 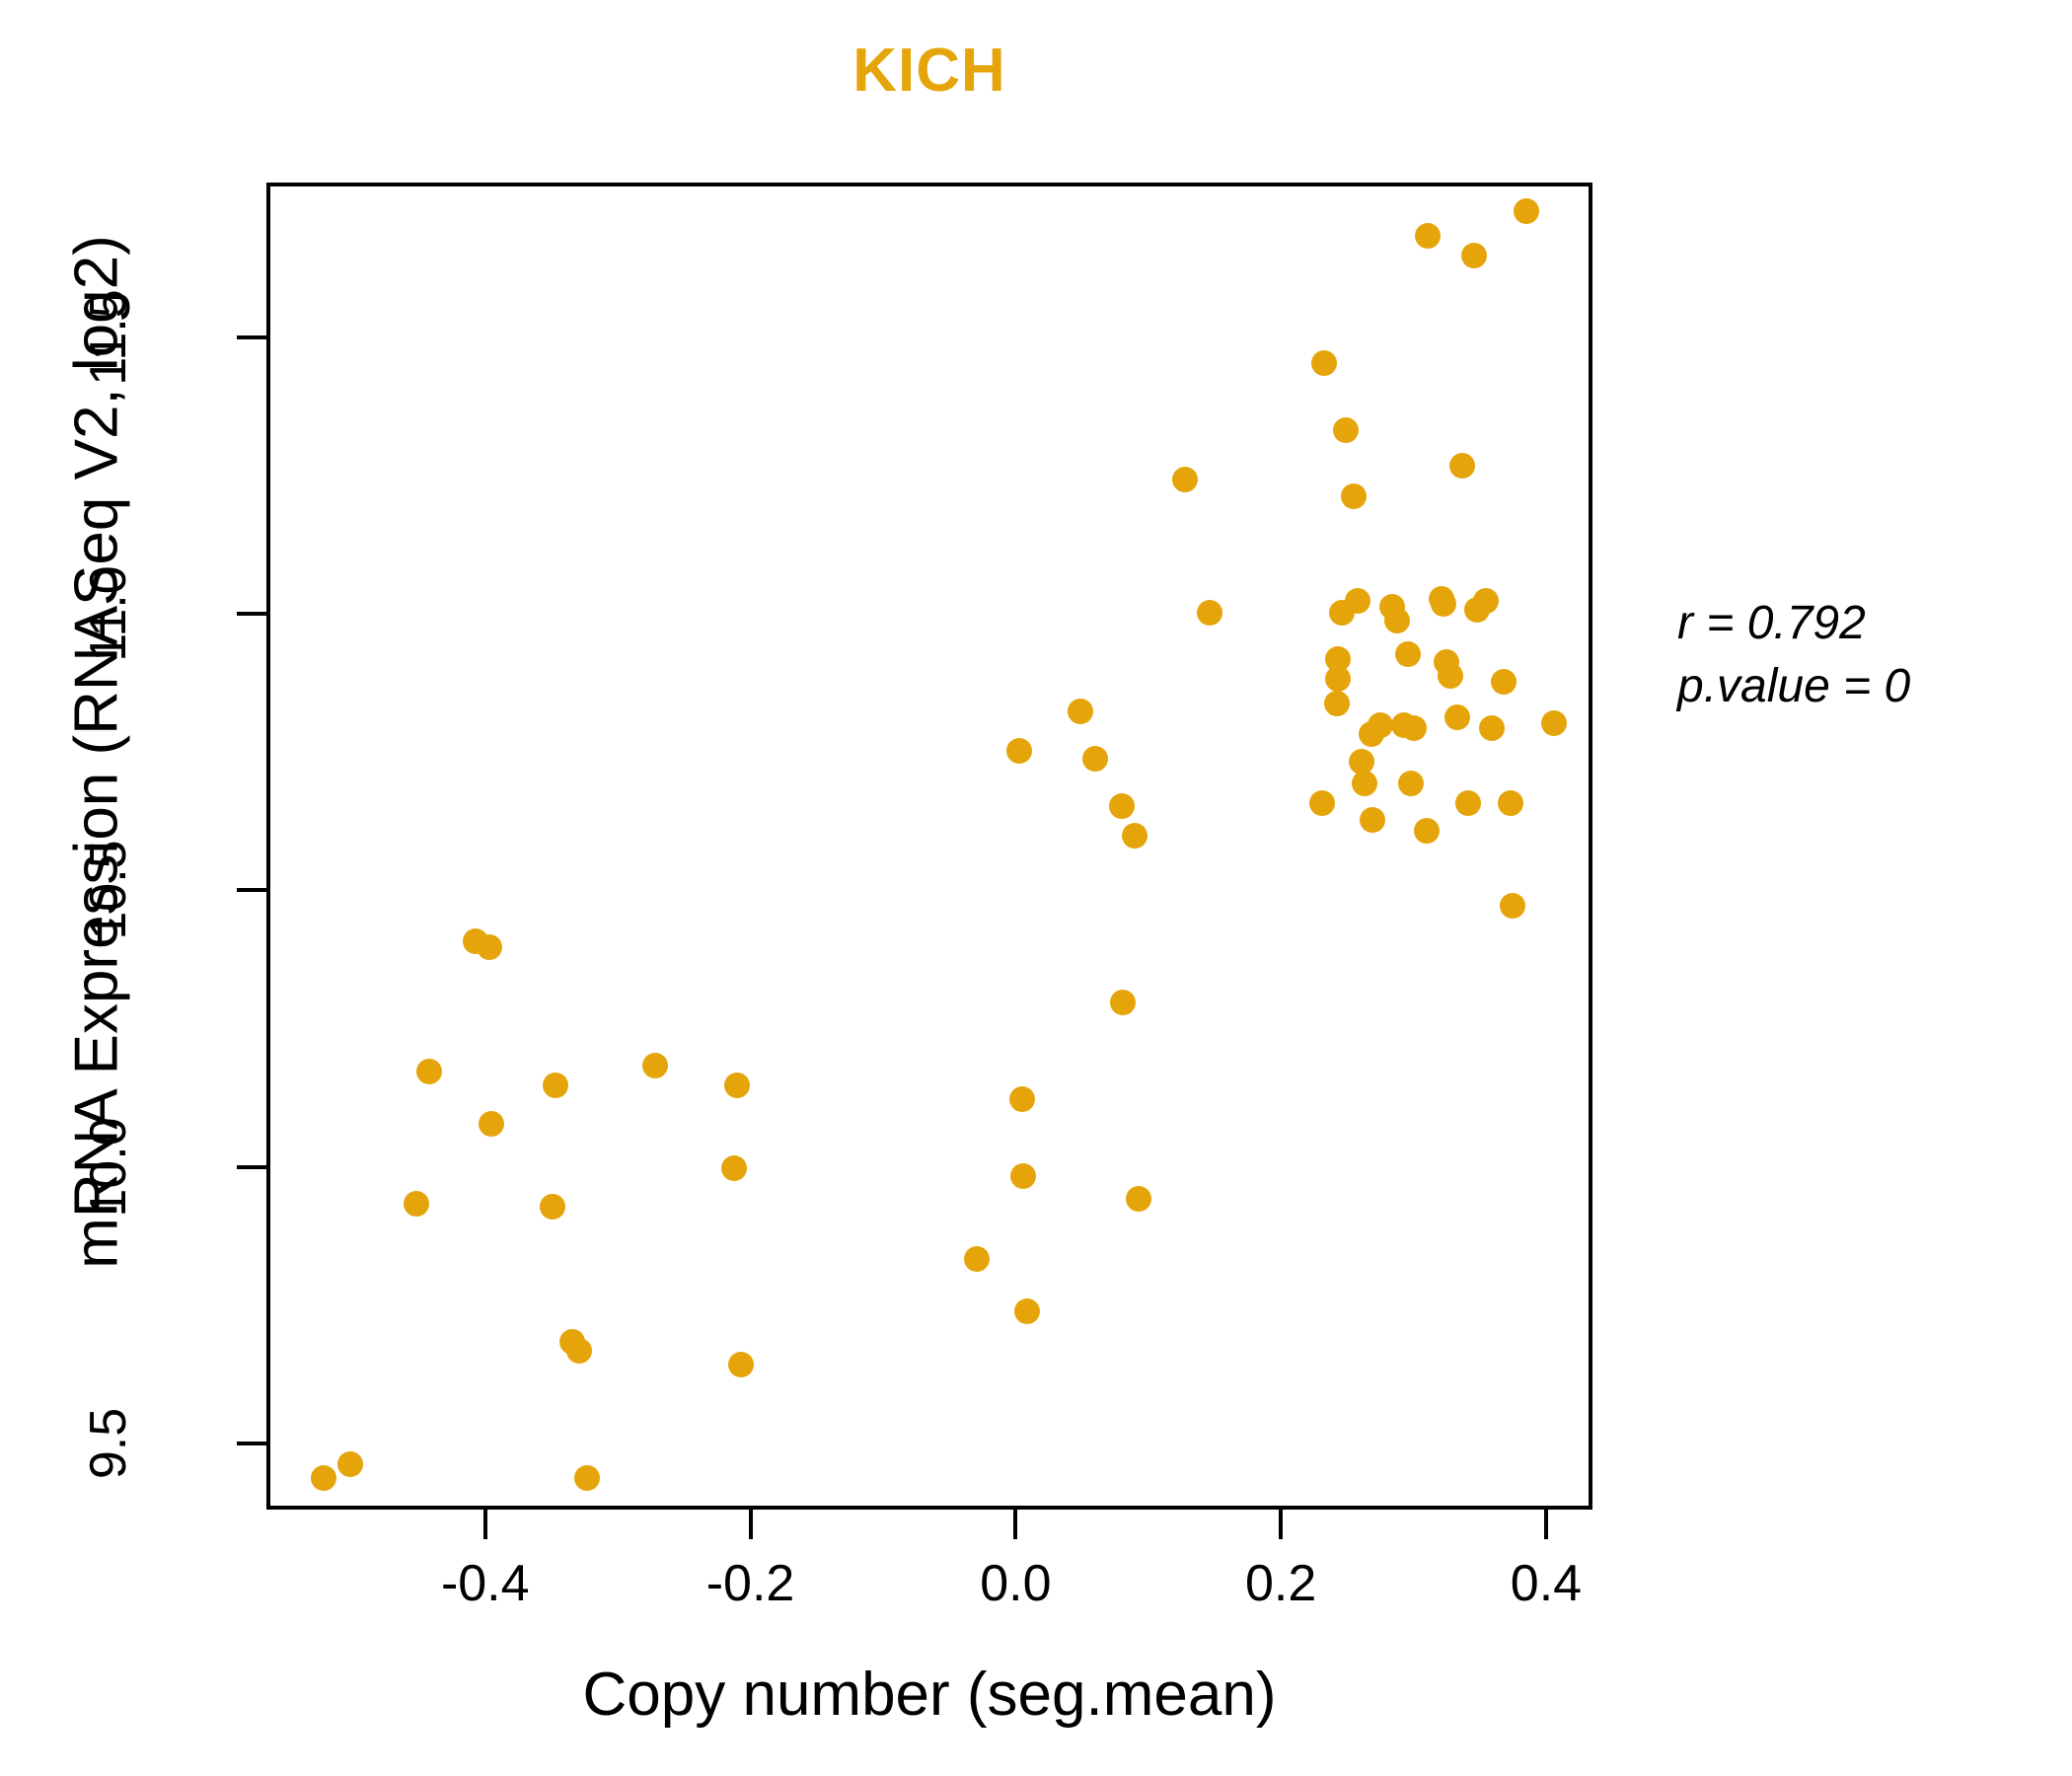 I want to click on y-axis-label: mRNA Expression (RNASeq V2, log2), so click(x=97, y=752).